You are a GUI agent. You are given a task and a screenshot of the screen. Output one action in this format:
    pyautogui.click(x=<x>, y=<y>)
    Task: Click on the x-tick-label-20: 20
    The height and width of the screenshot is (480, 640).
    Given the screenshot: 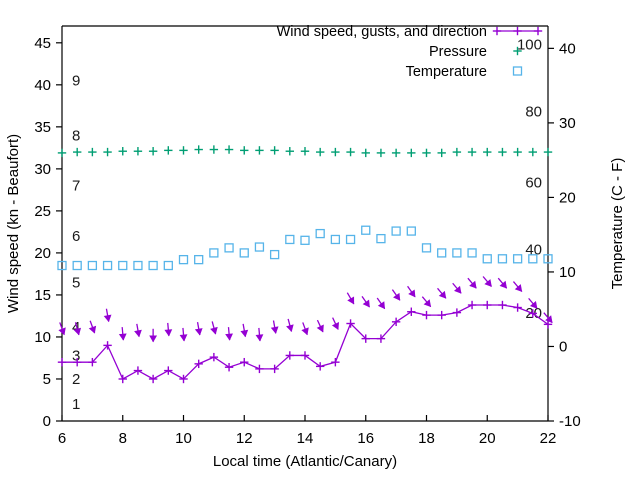 What is the action you would take?
    pyautogui.click(x=487, y=438)
    